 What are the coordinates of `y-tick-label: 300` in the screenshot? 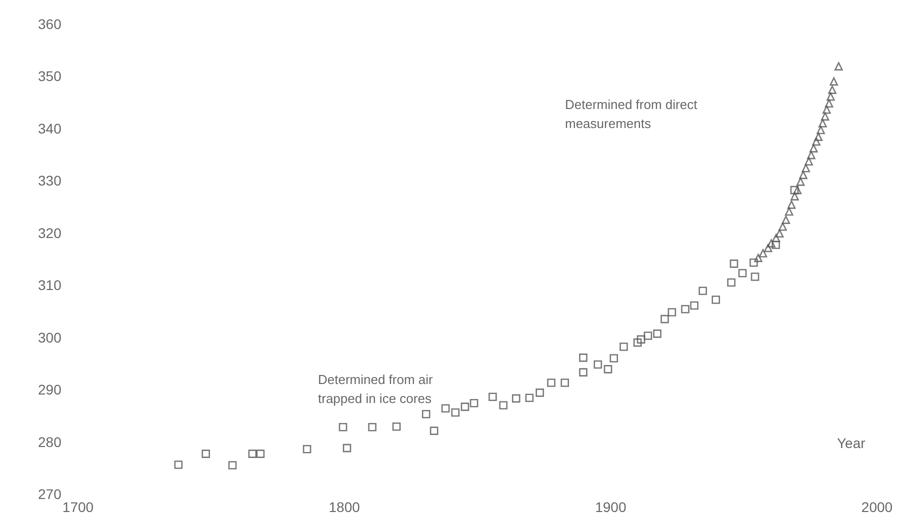 It's located at (50, 337).